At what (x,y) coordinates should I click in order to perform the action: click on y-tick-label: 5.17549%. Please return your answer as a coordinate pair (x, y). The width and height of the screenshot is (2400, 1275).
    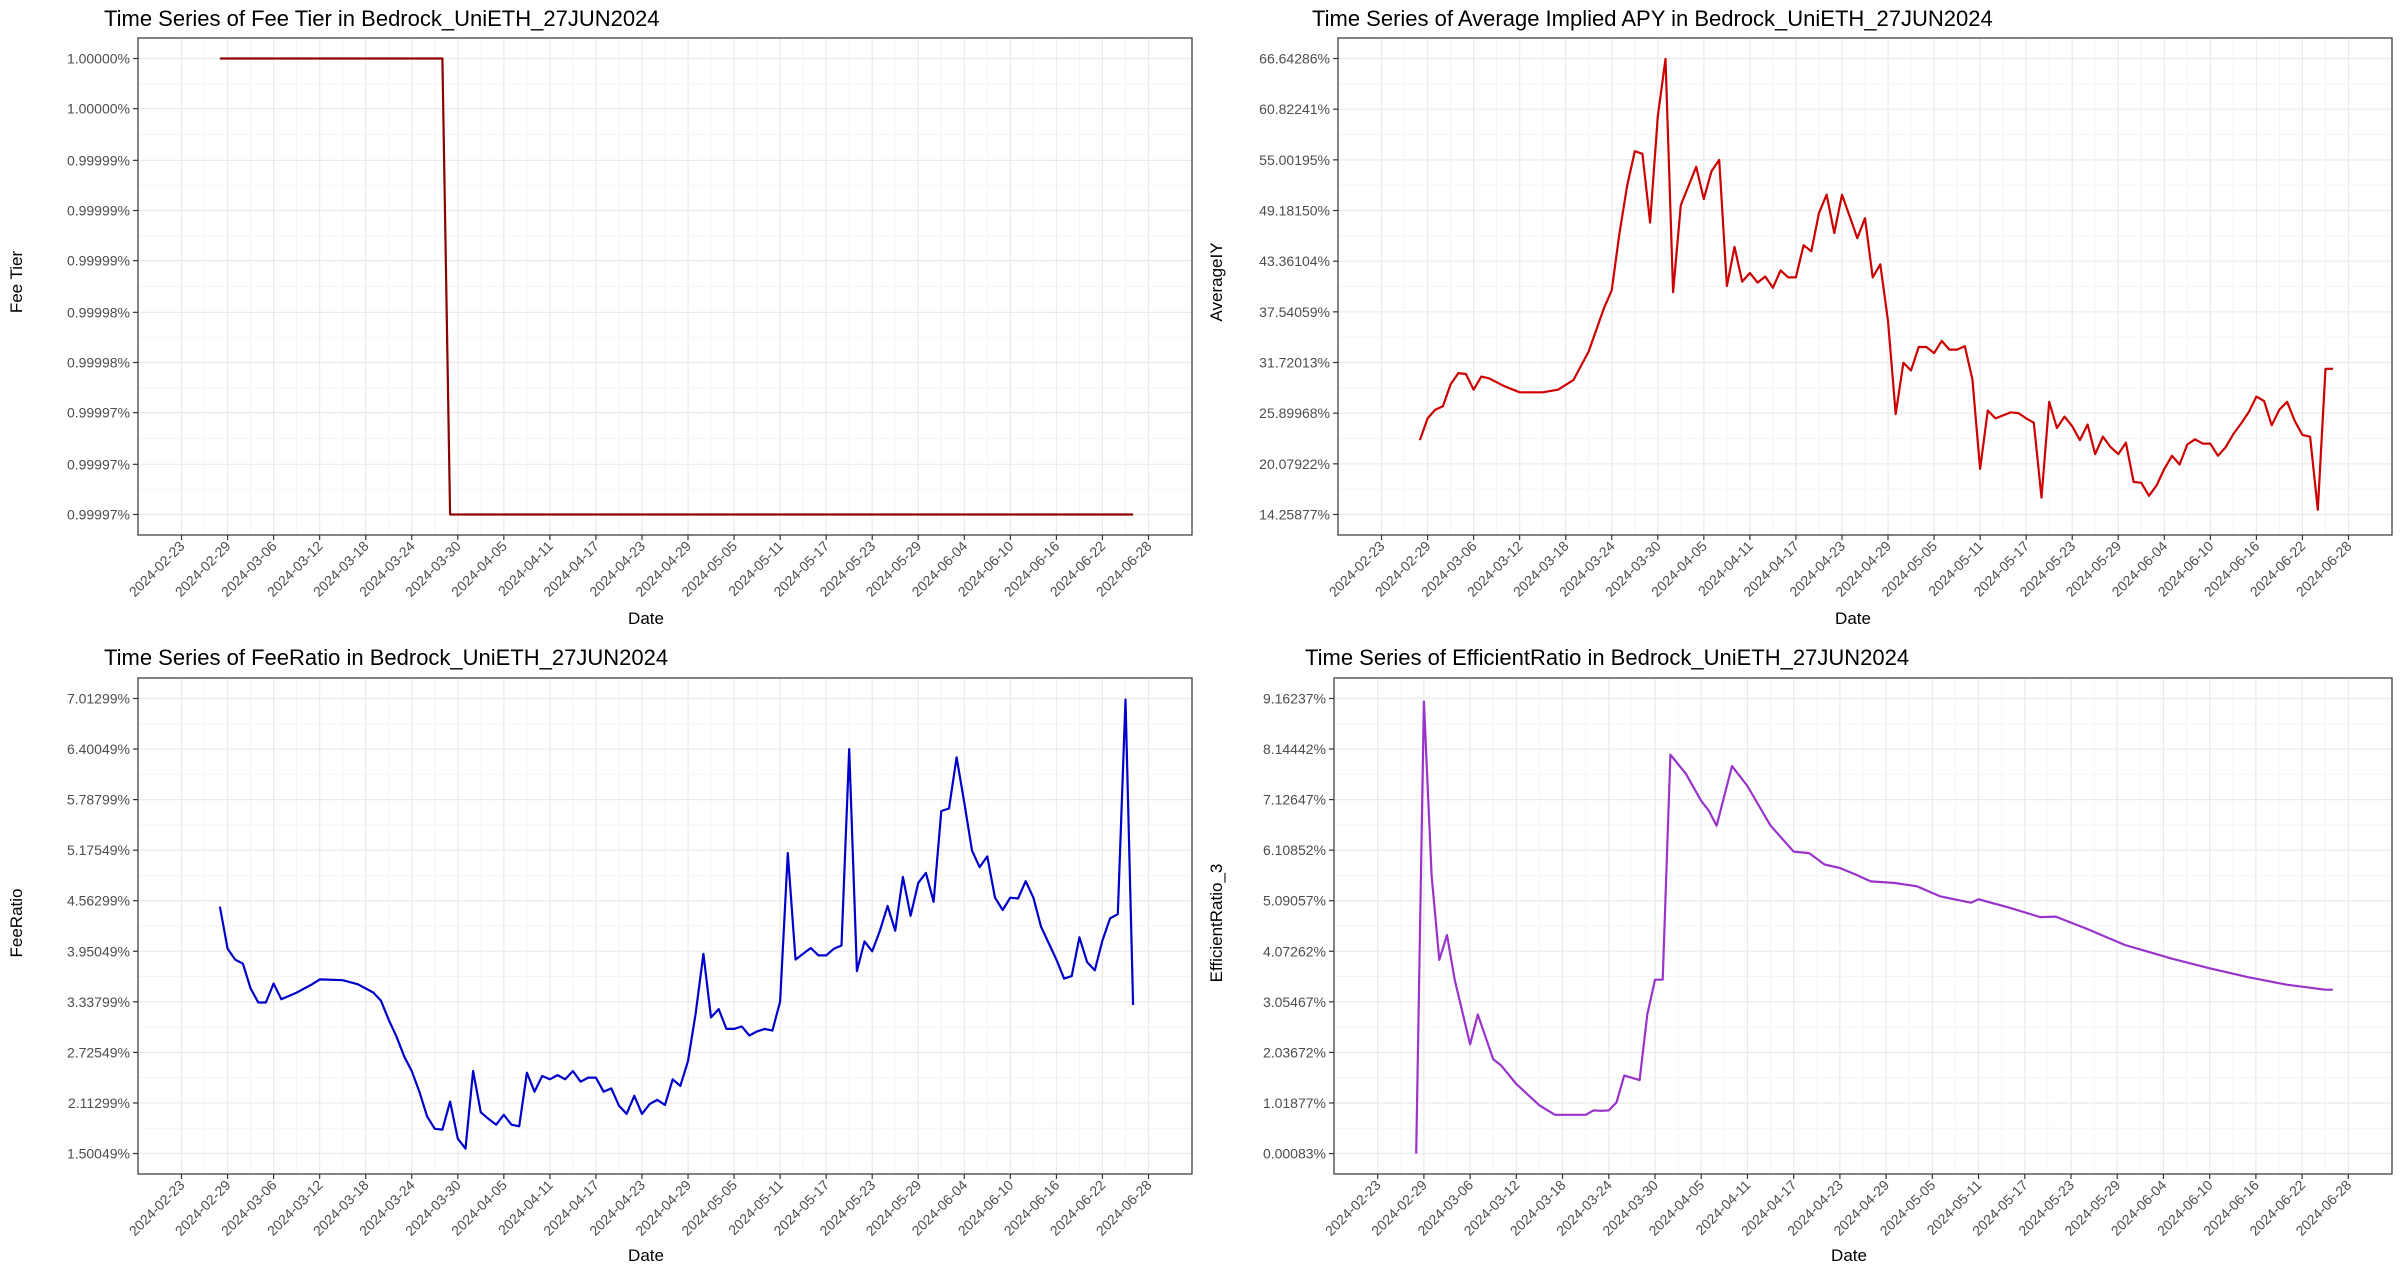
    Looking at the image, I should click on (98, 850).